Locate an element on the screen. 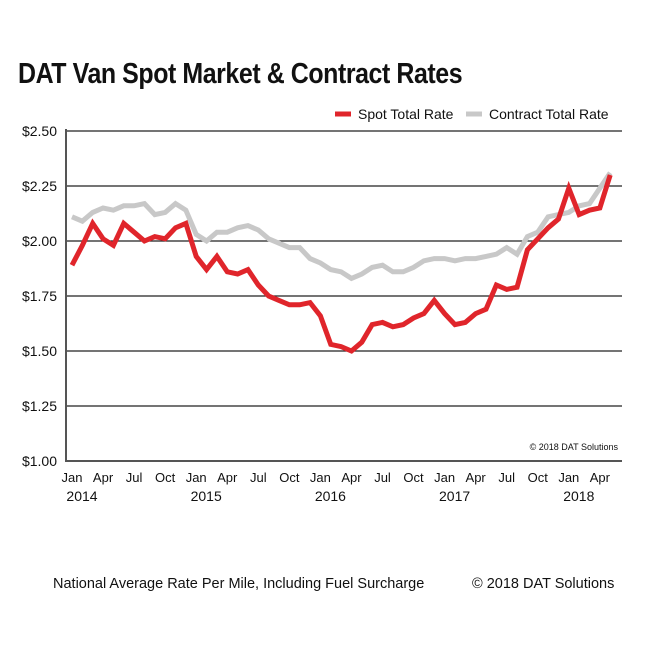 Image resolution: width=648 pixels, height=648 pixels. year-label: 2015 is located at coordinates (206, 496).